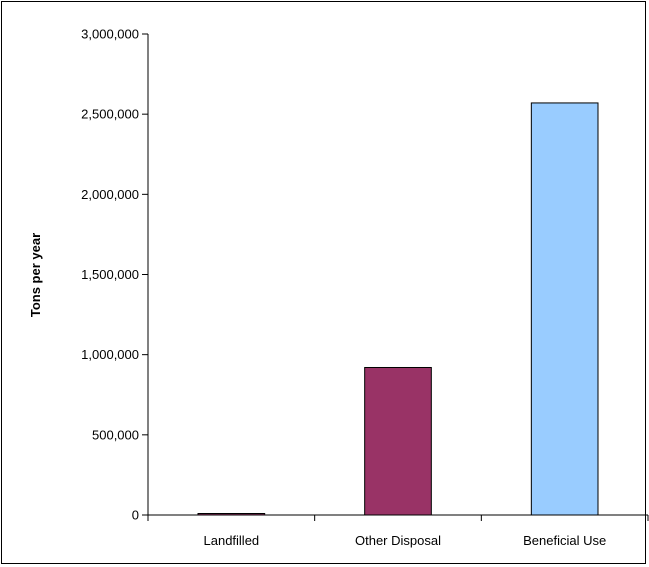 This screenshot has height=567, width=649. Describe the element at coordinates (398, 517) in the screenshot. I see `x-axis` at that location.